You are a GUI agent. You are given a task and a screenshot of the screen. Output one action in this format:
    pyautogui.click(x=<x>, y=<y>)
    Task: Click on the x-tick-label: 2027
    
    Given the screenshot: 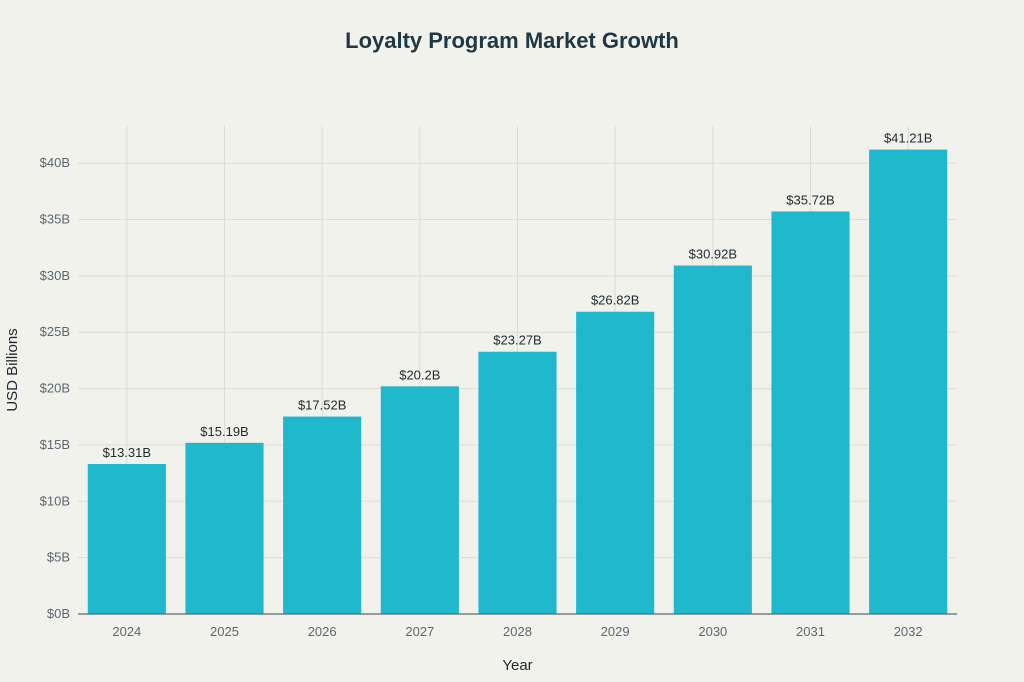 What is the action you would take?
    pyautogui.click(x=419, y=631)
    